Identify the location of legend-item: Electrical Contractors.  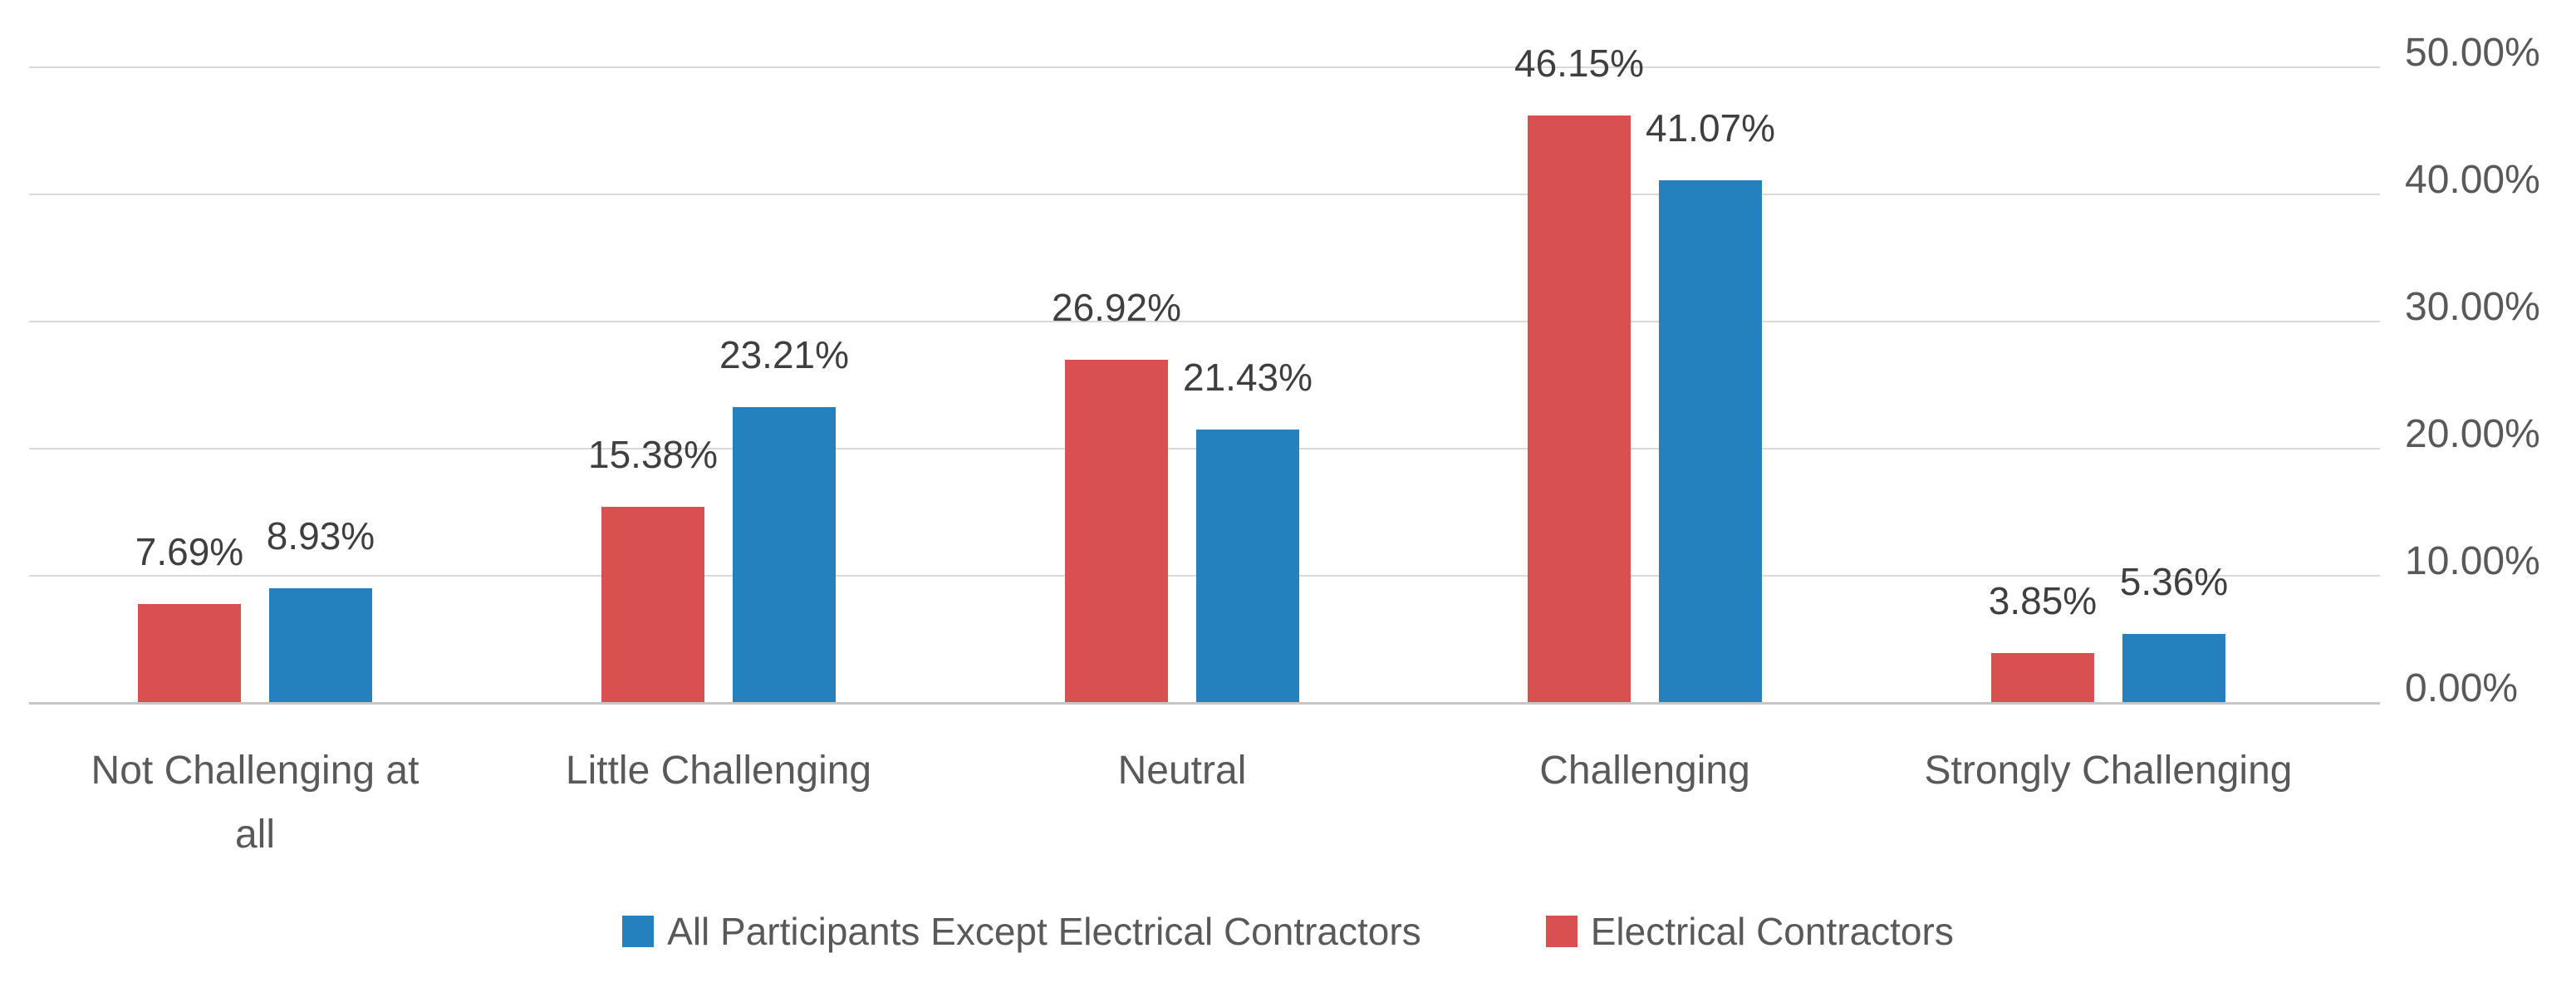
(1749, 931).